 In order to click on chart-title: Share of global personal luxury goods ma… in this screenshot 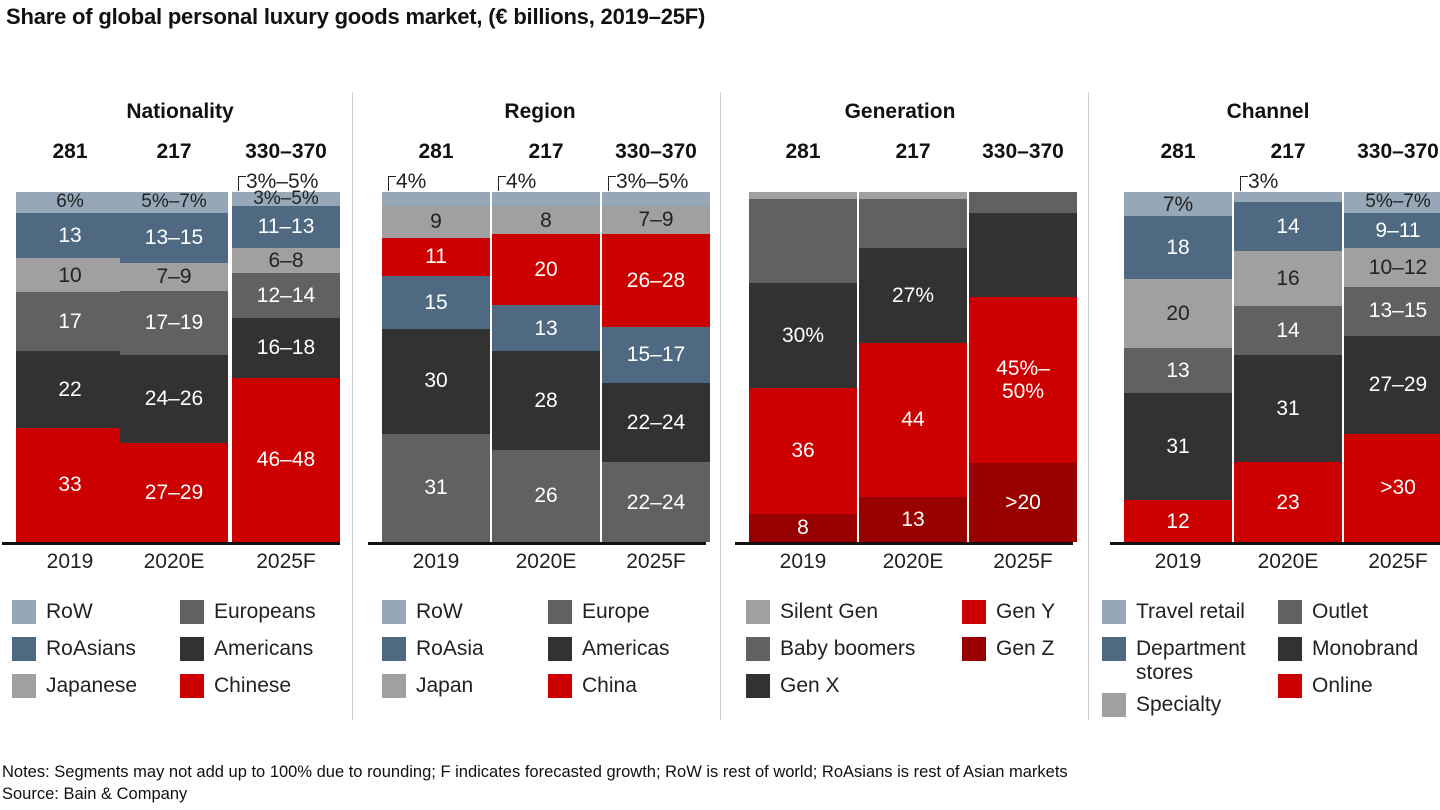, I will do `click(356, 16)`.